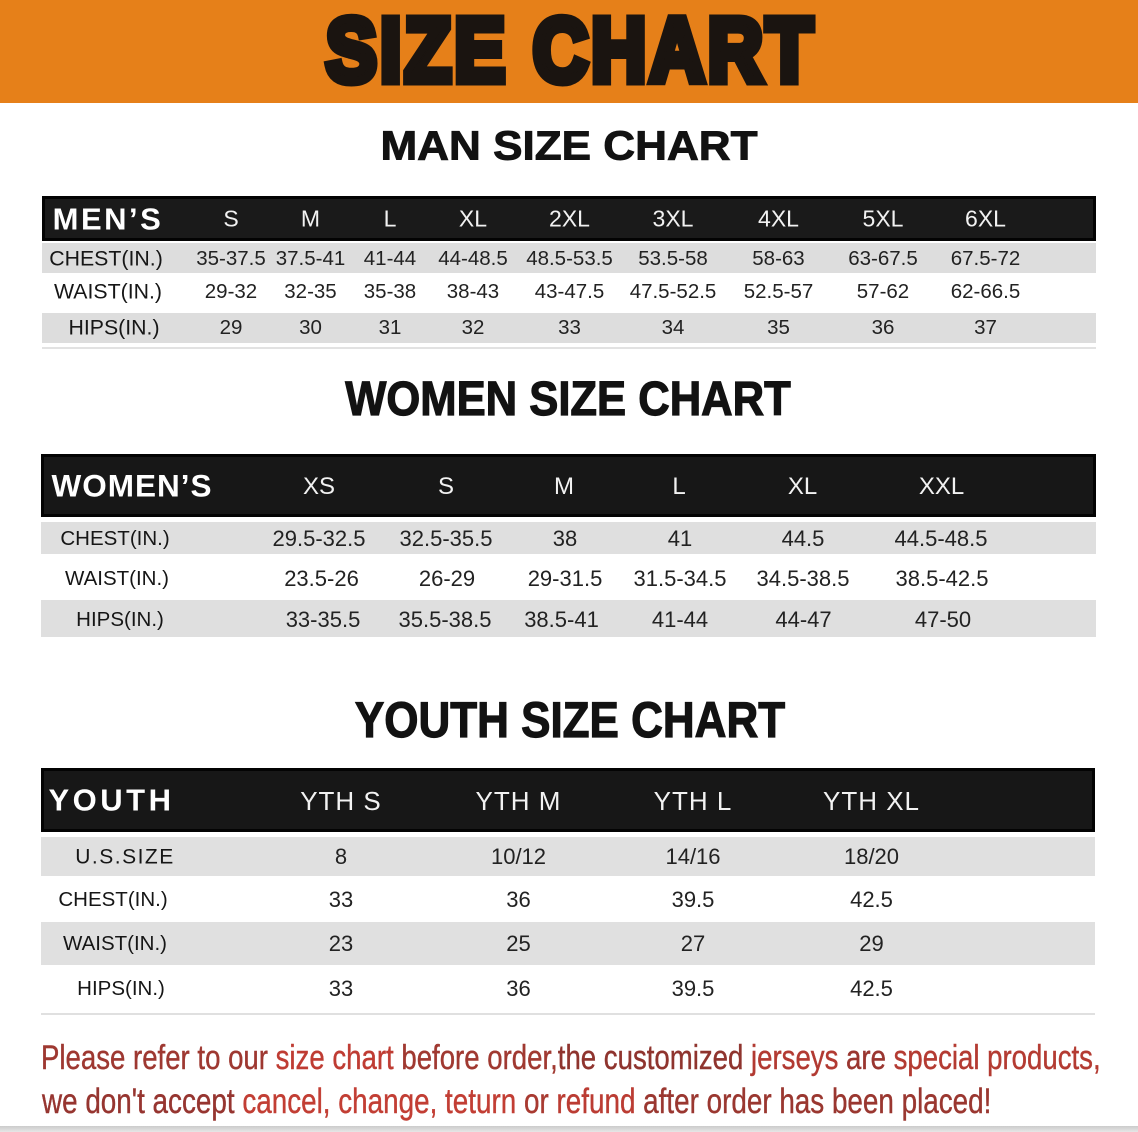 Image resolution: width=1138 pixels, height=1132 pixels. What do you see at coordinates (571, 50) in the screenshot?
I see `svg-text: SIZE CHART` at bounding box center [571, 50].